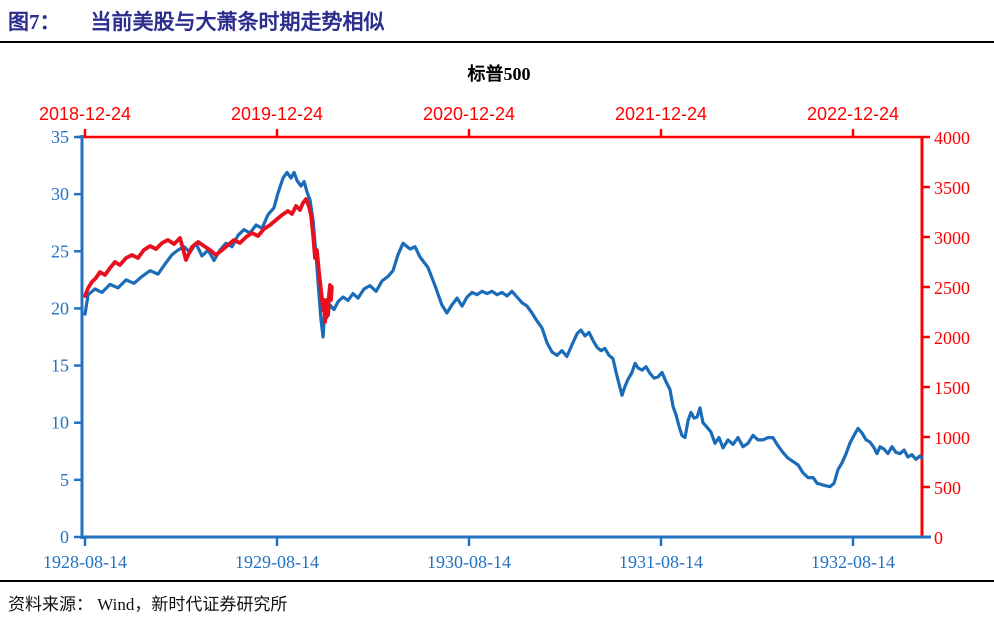 This screenshot has width=994, height=627. What do you see at coordinates (85, 562) in the screenshot?
I see `bottom-axis-tick-label: 1928-08-14` at bounding box center [85, 562].